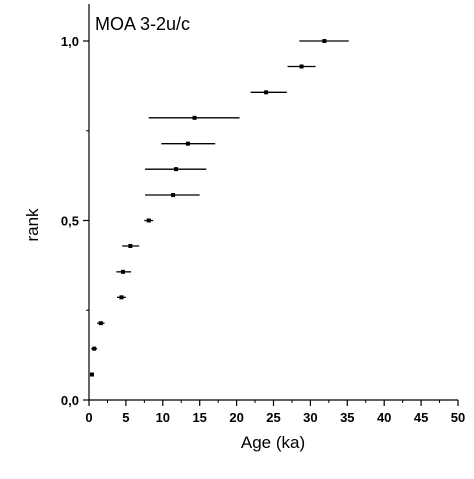 The width and height of the screenshot is (474, 479). I want to click on x-ticks: 0 5 10 15 20 25 30 35 40 45 50, so click(275, 412).